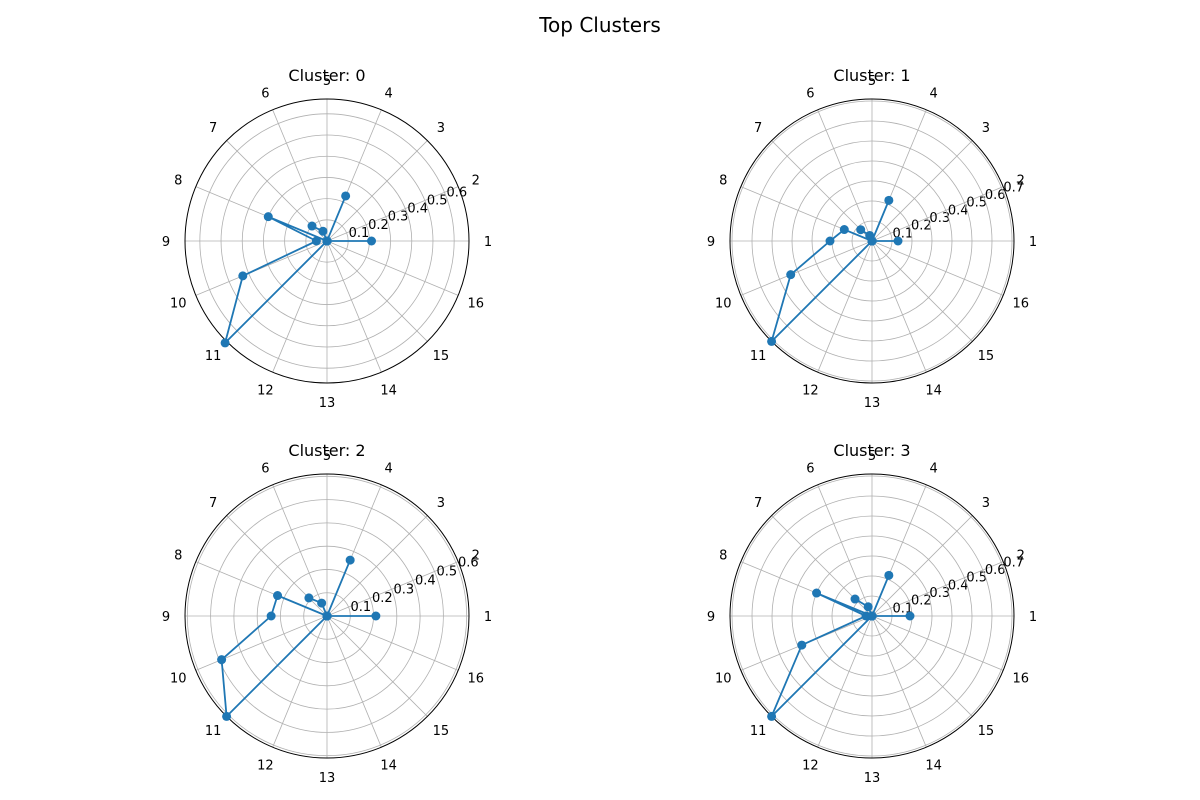 This screenshot has width=1200, height=800. Describe the element at coordinates (872, 456) in the screenshot. I see `theta-tick-label: 5` at that location.